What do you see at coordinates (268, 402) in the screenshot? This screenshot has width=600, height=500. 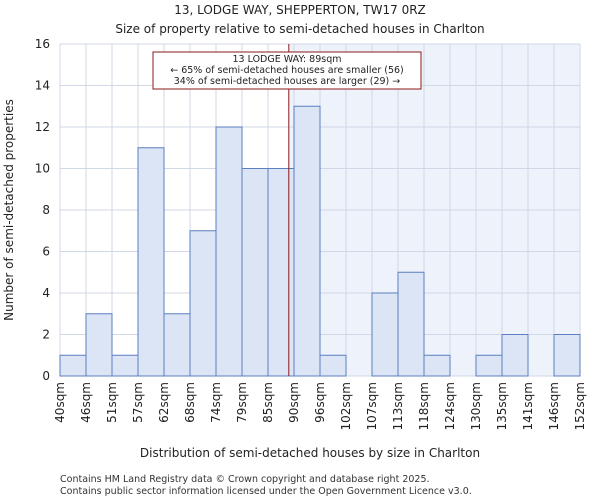 I see `x-tick-label: 85sqm` at bounding box center [268, 402].